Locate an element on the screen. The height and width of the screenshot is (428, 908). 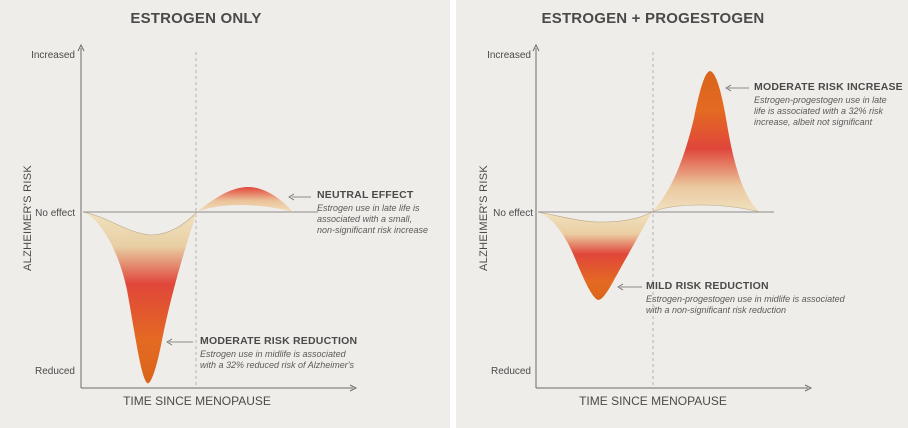
risk-increase-outline is located at coordinates (706, 208).